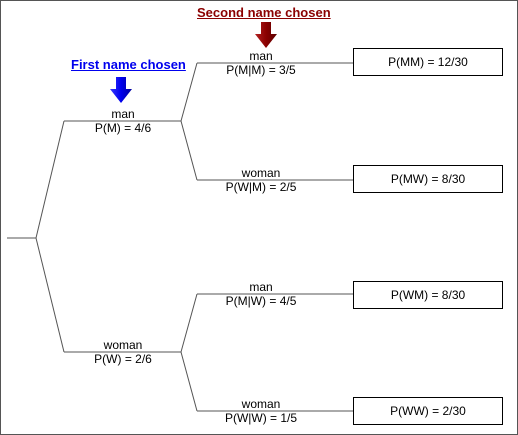 This screenshot has height=435, width=518. What do you see at coordinates (123, 128) in the screenshot?
I see `probability-text: P(M) = 4/6` at bounding box center [123, 128].